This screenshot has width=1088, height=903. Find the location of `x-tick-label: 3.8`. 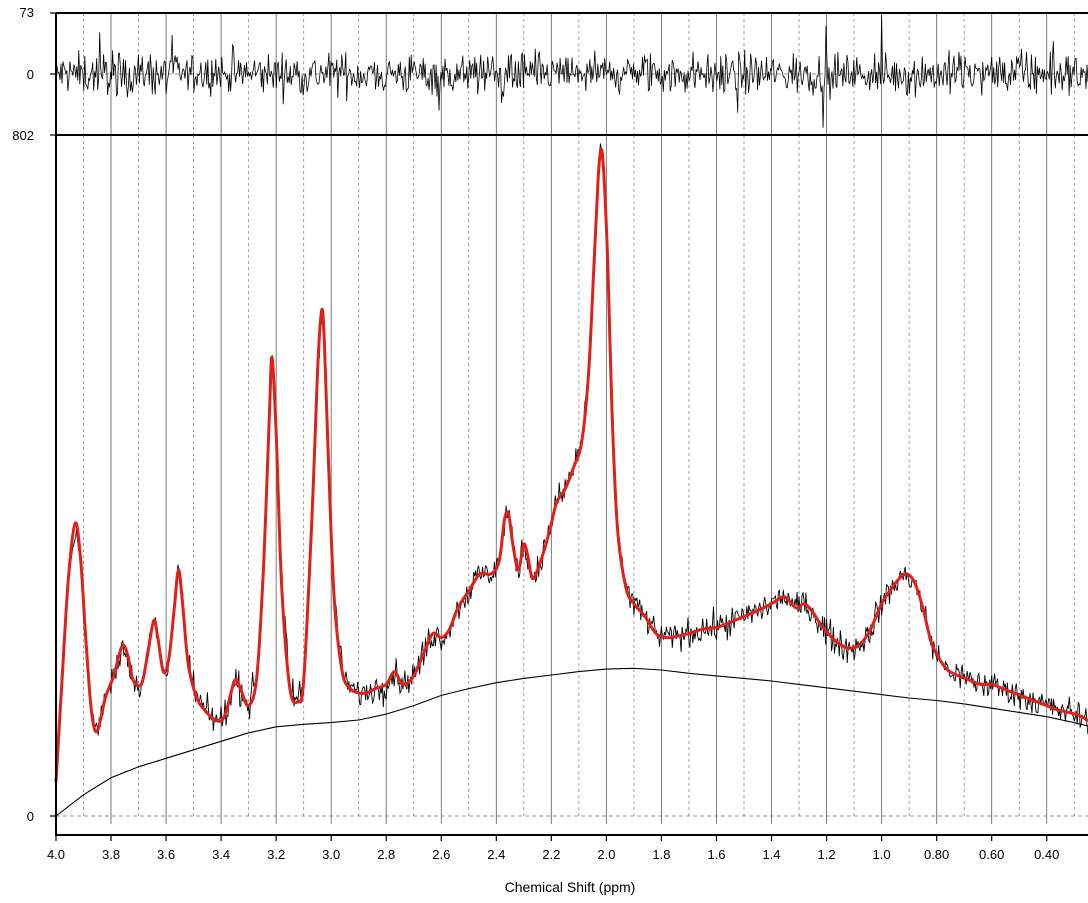

x-tick-label: 3.8 is located at coordinates (111, 854).